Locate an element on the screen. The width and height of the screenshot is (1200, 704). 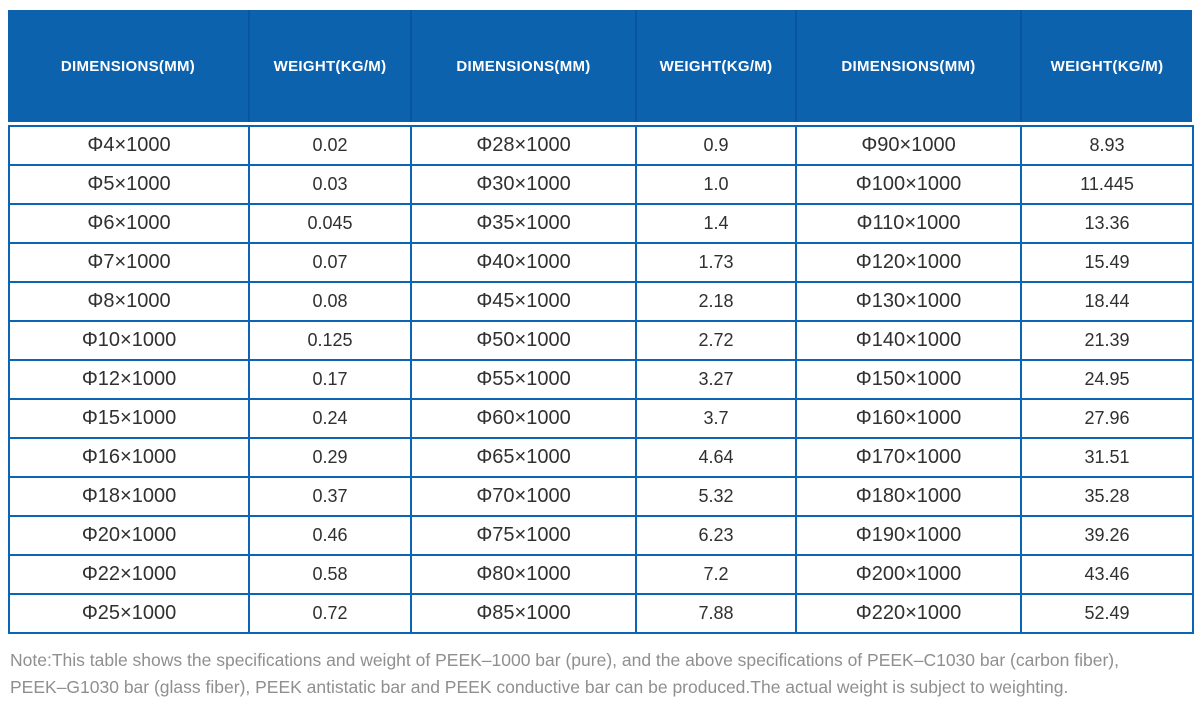
weight-cell: 18.44 is located at coordinates (1107, 301).